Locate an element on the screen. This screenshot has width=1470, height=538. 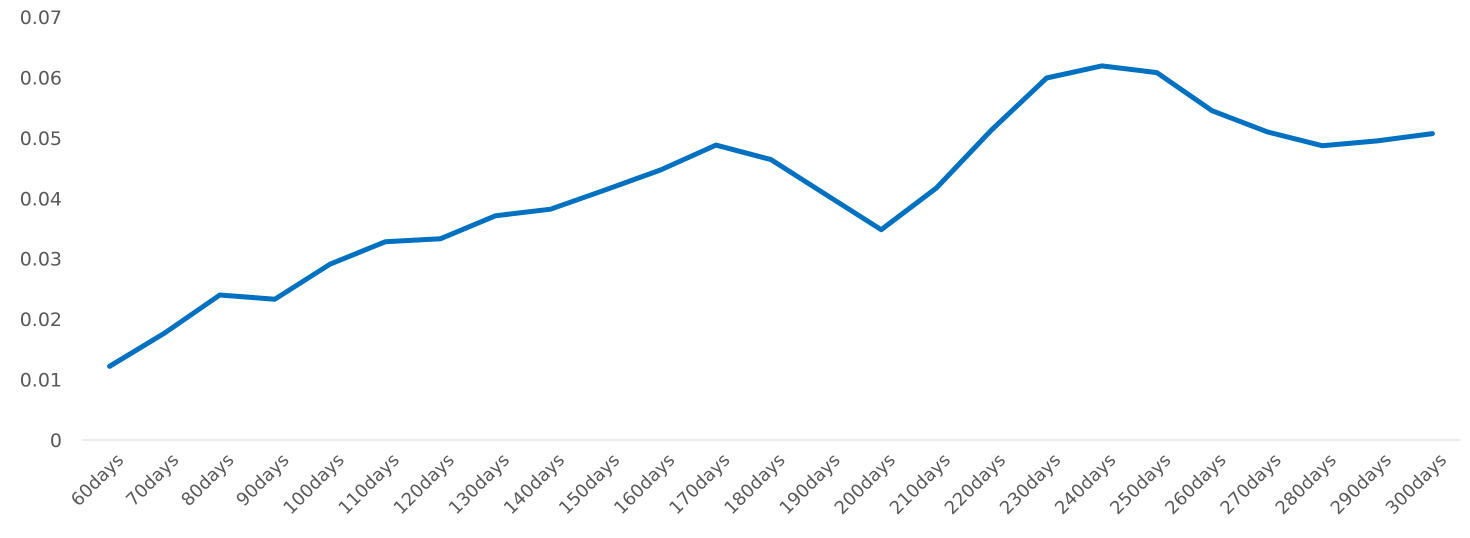
y-tick-label: 0.06 is located at coordinates (41, 78).